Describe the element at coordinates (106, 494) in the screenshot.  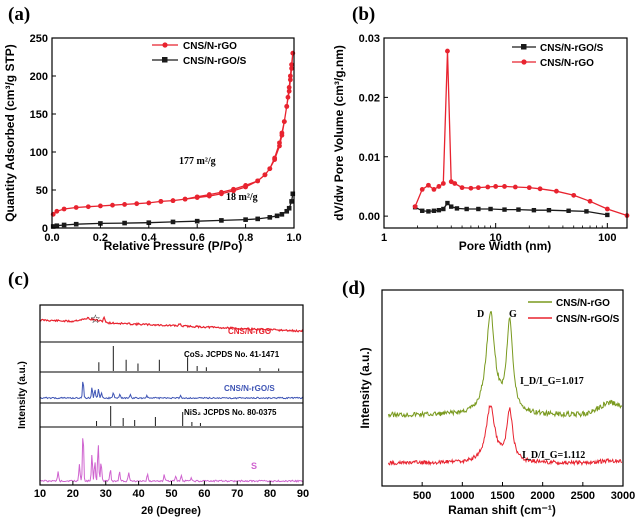
I see `x-tick-label: 30` at that location.